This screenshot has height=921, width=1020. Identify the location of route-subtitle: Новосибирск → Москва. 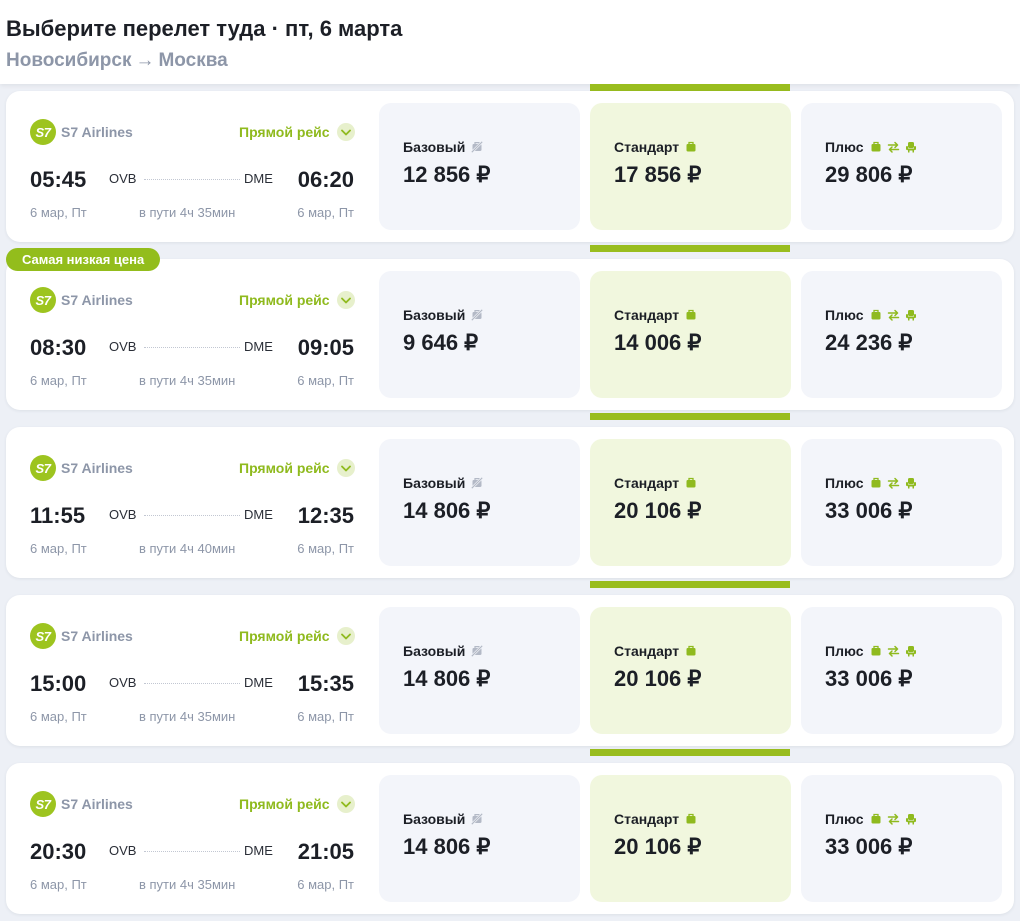
(117, 61).